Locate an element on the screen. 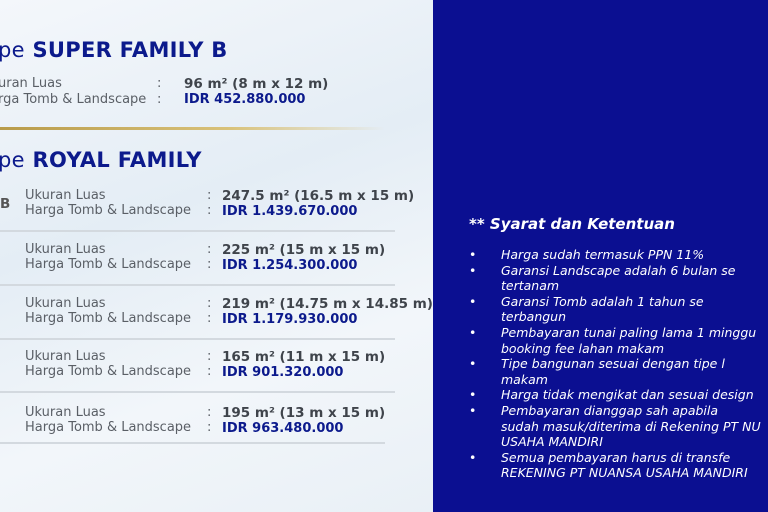  size-value: 225 m² (15 m x 15 m) is located at coordinates (304, 250).